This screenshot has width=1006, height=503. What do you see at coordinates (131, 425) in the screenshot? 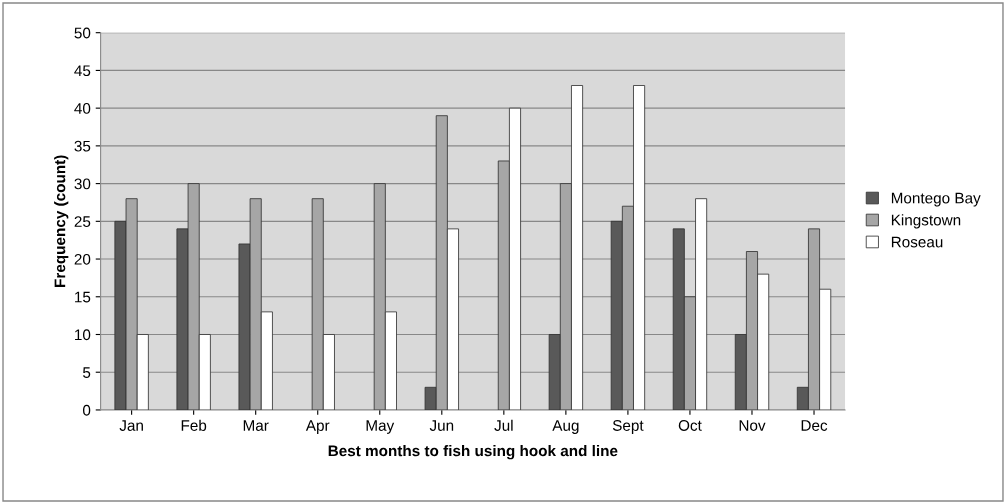
I see `x-tick-label: Jan` at bounding box center [131, 425].